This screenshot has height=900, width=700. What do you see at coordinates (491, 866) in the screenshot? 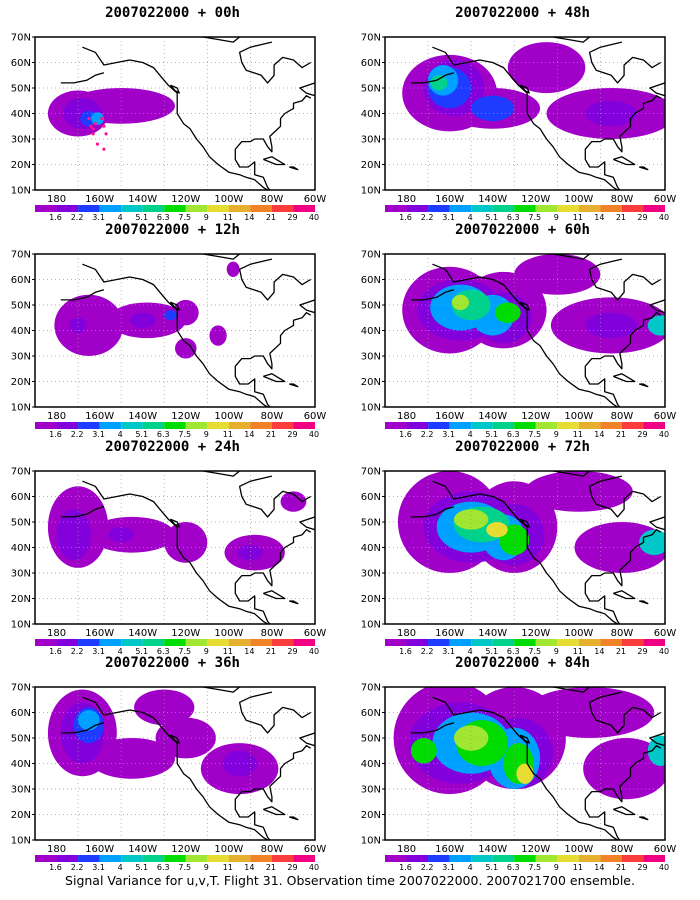
I see `colorbar-label: 5.1` at bounding box center [491, 866].